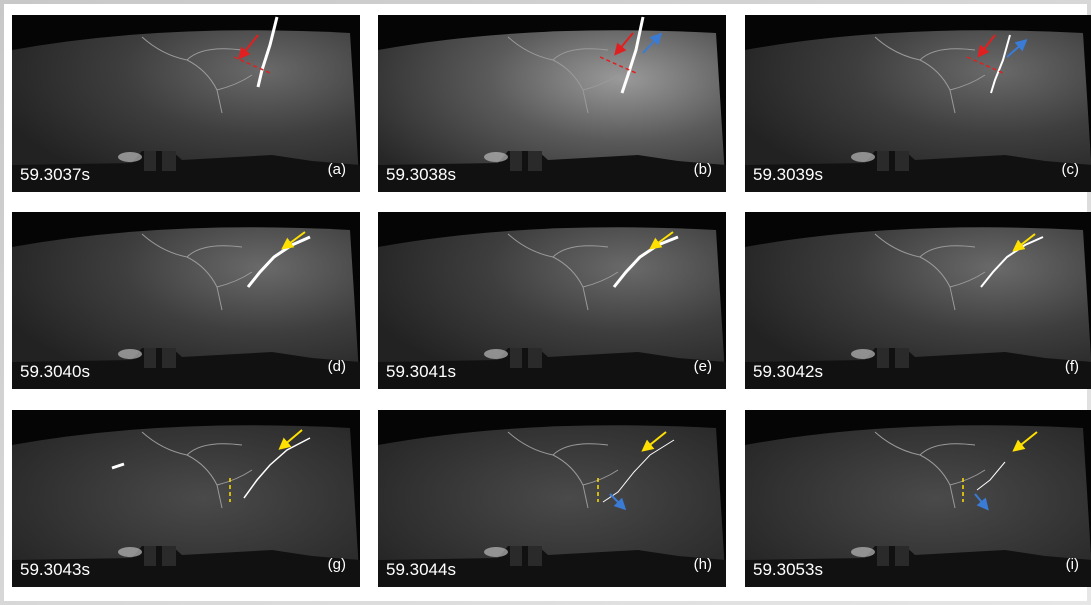  What do you see at coordinates (421, 371) in the screenshot?
I see `timestamp: 59.3041s` at bounding box center [421, 371].